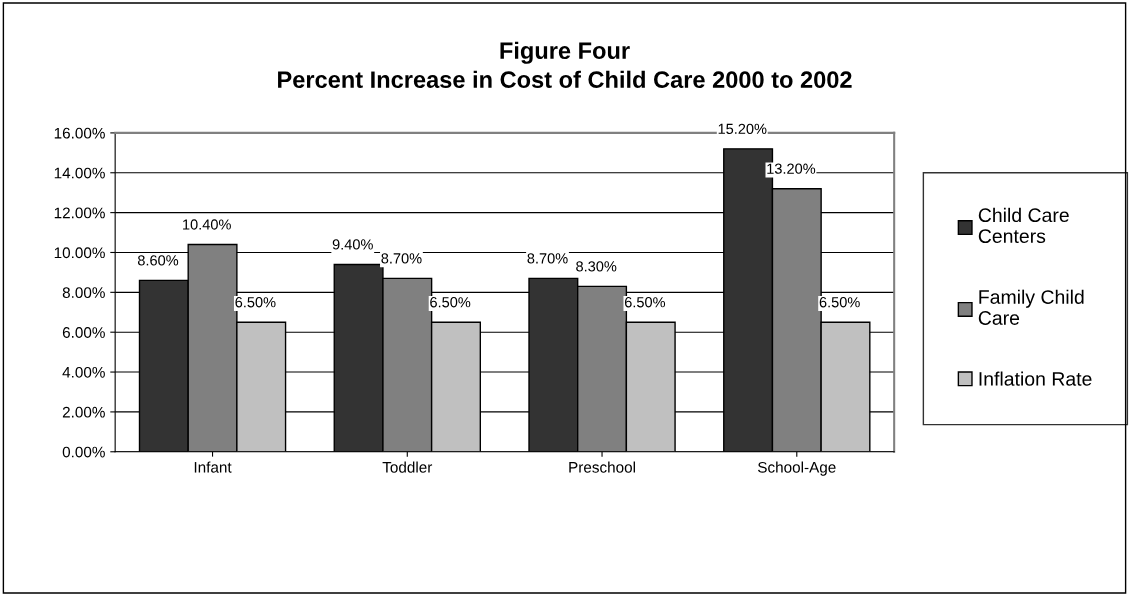 Image resolution: width=1129 pixels, height=596 pixels. Describe the element at coordinates (83, 412) in the screenshot. I see `y-tick-label: 2.00%` at that location.